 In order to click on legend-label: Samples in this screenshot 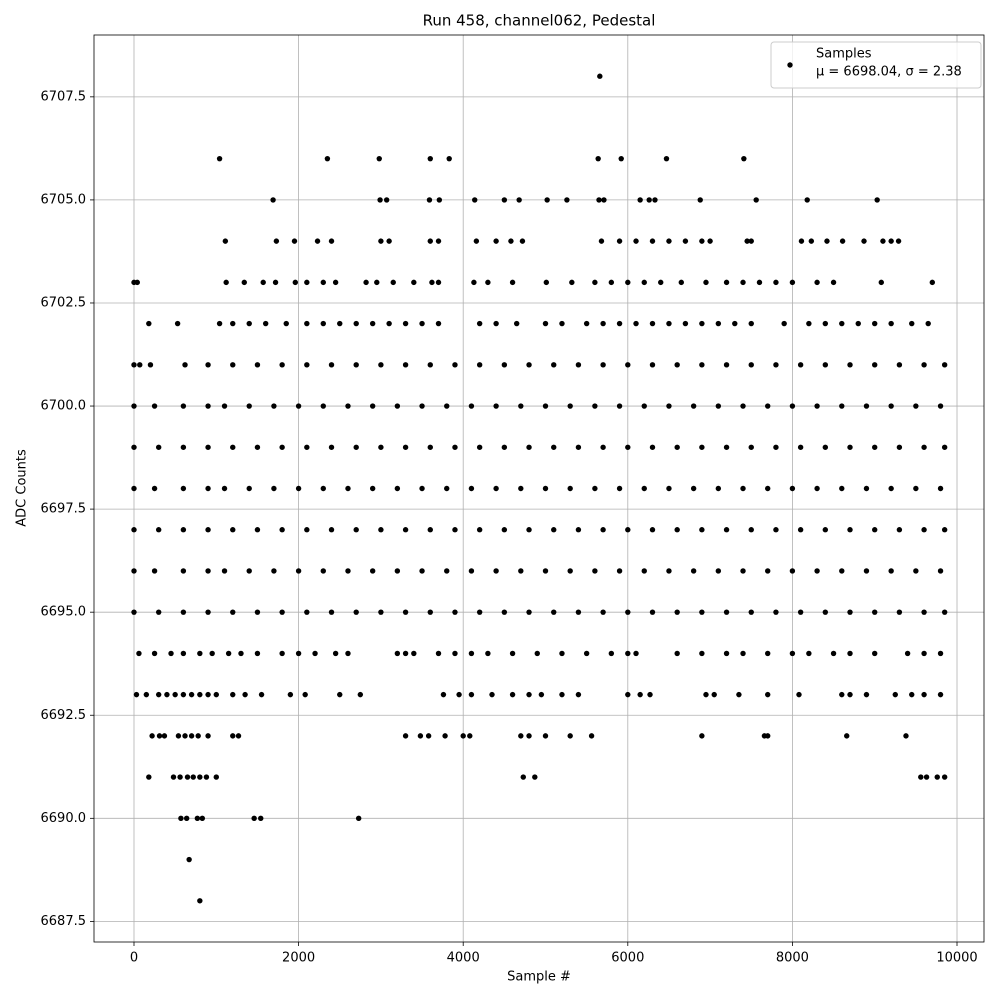, I will do `click(844, 54)`.